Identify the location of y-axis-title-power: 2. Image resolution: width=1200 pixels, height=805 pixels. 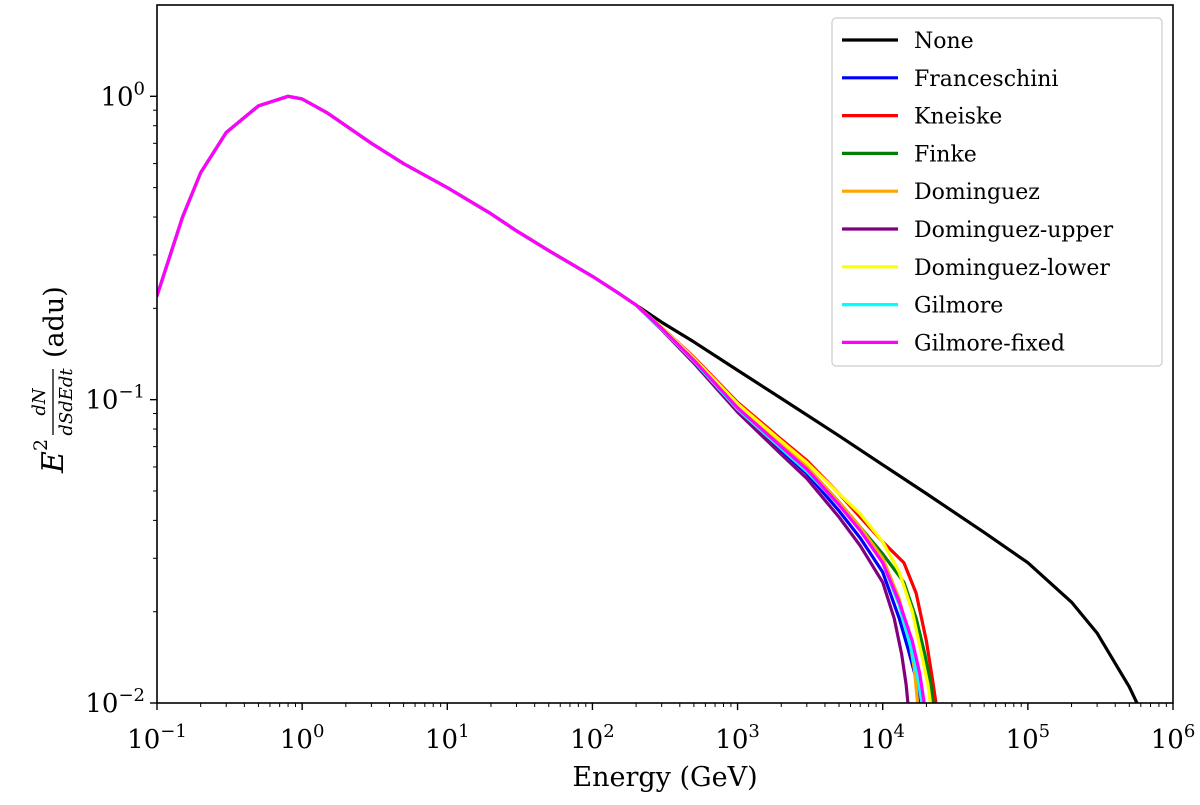
(41, 445).